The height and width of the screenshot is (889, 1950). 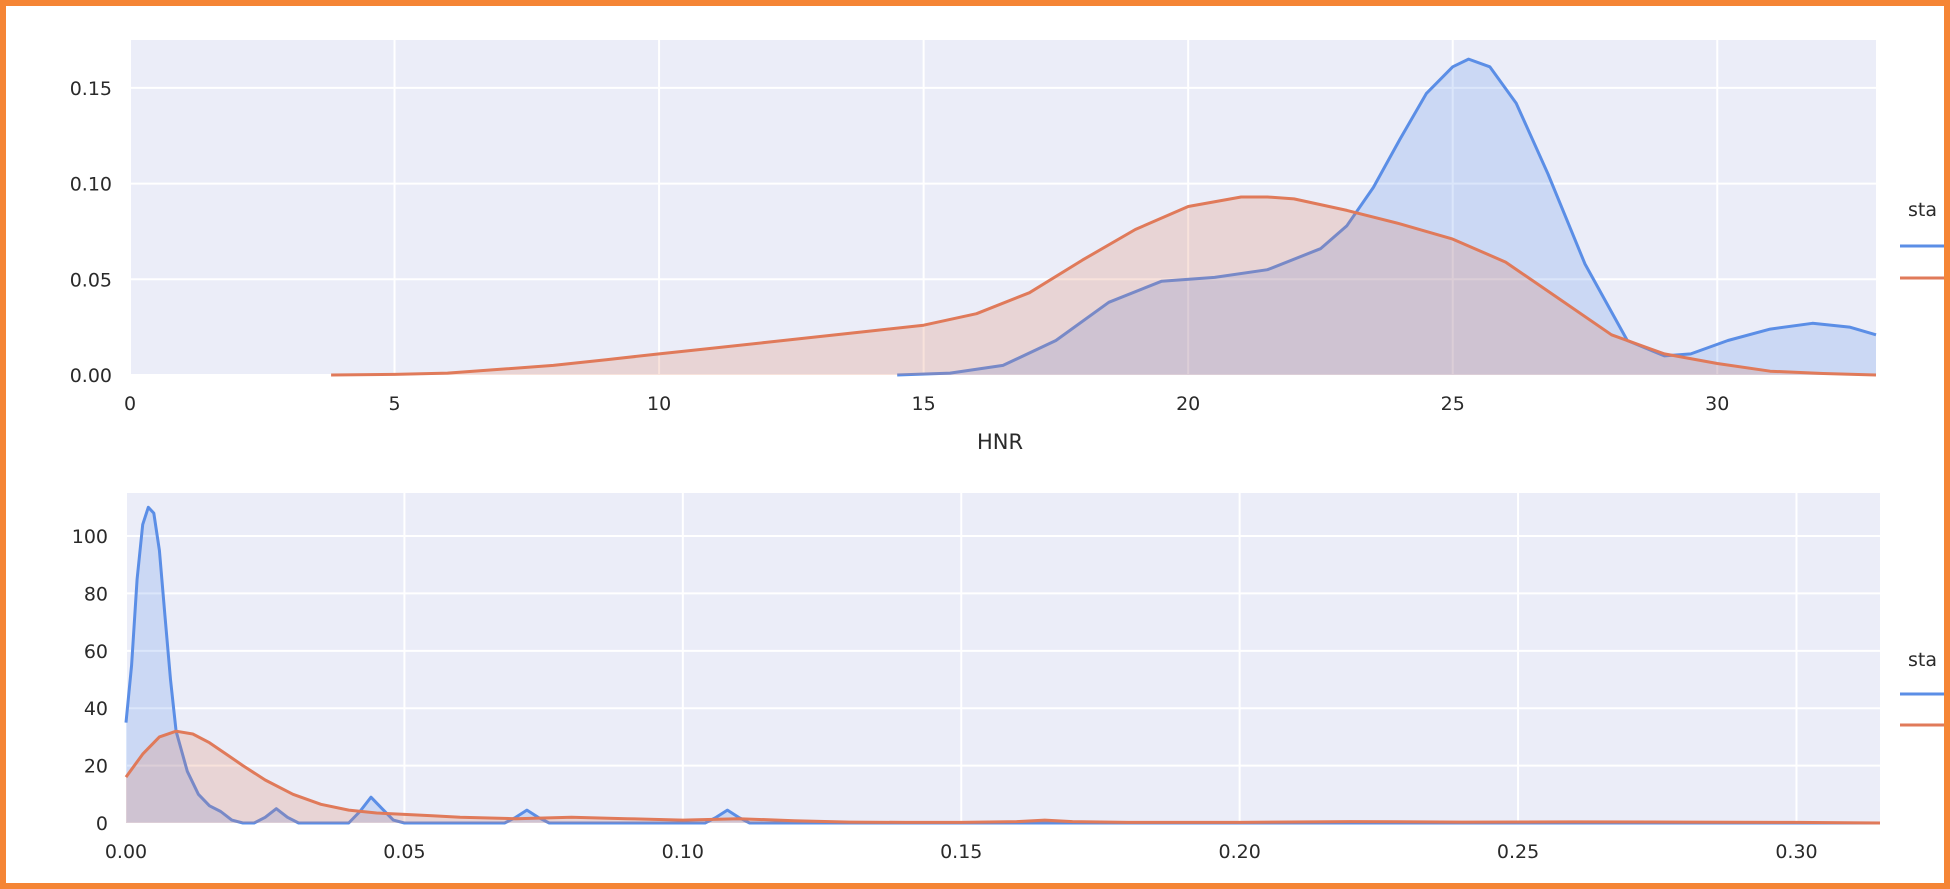 What do you see at coordinates (102, 824) in the screenshot?
I see `y-tick-label: 0` at bounding box center [102, 824].